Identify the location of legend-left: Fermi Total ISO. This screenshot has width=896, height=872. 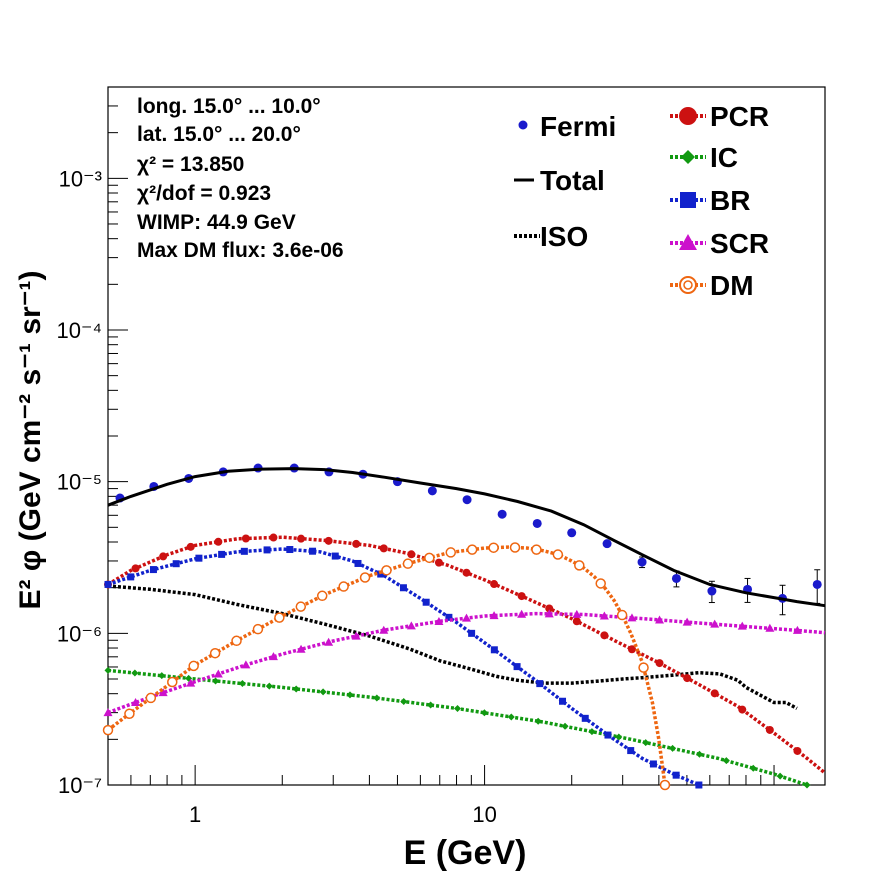
(565, 181).